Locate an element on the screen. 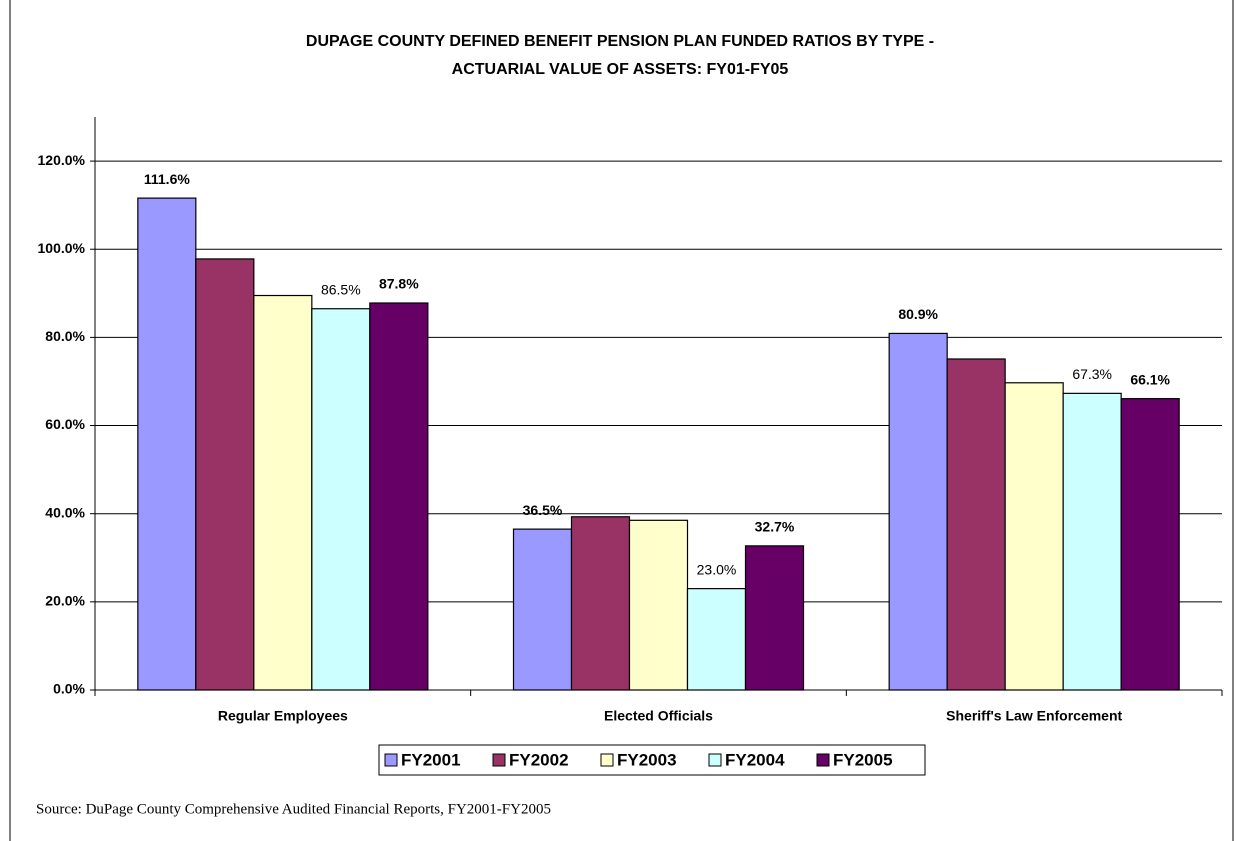 The image size is (1236, 841). y-tick-label: 100.0% is located at coordinates (62, 248).